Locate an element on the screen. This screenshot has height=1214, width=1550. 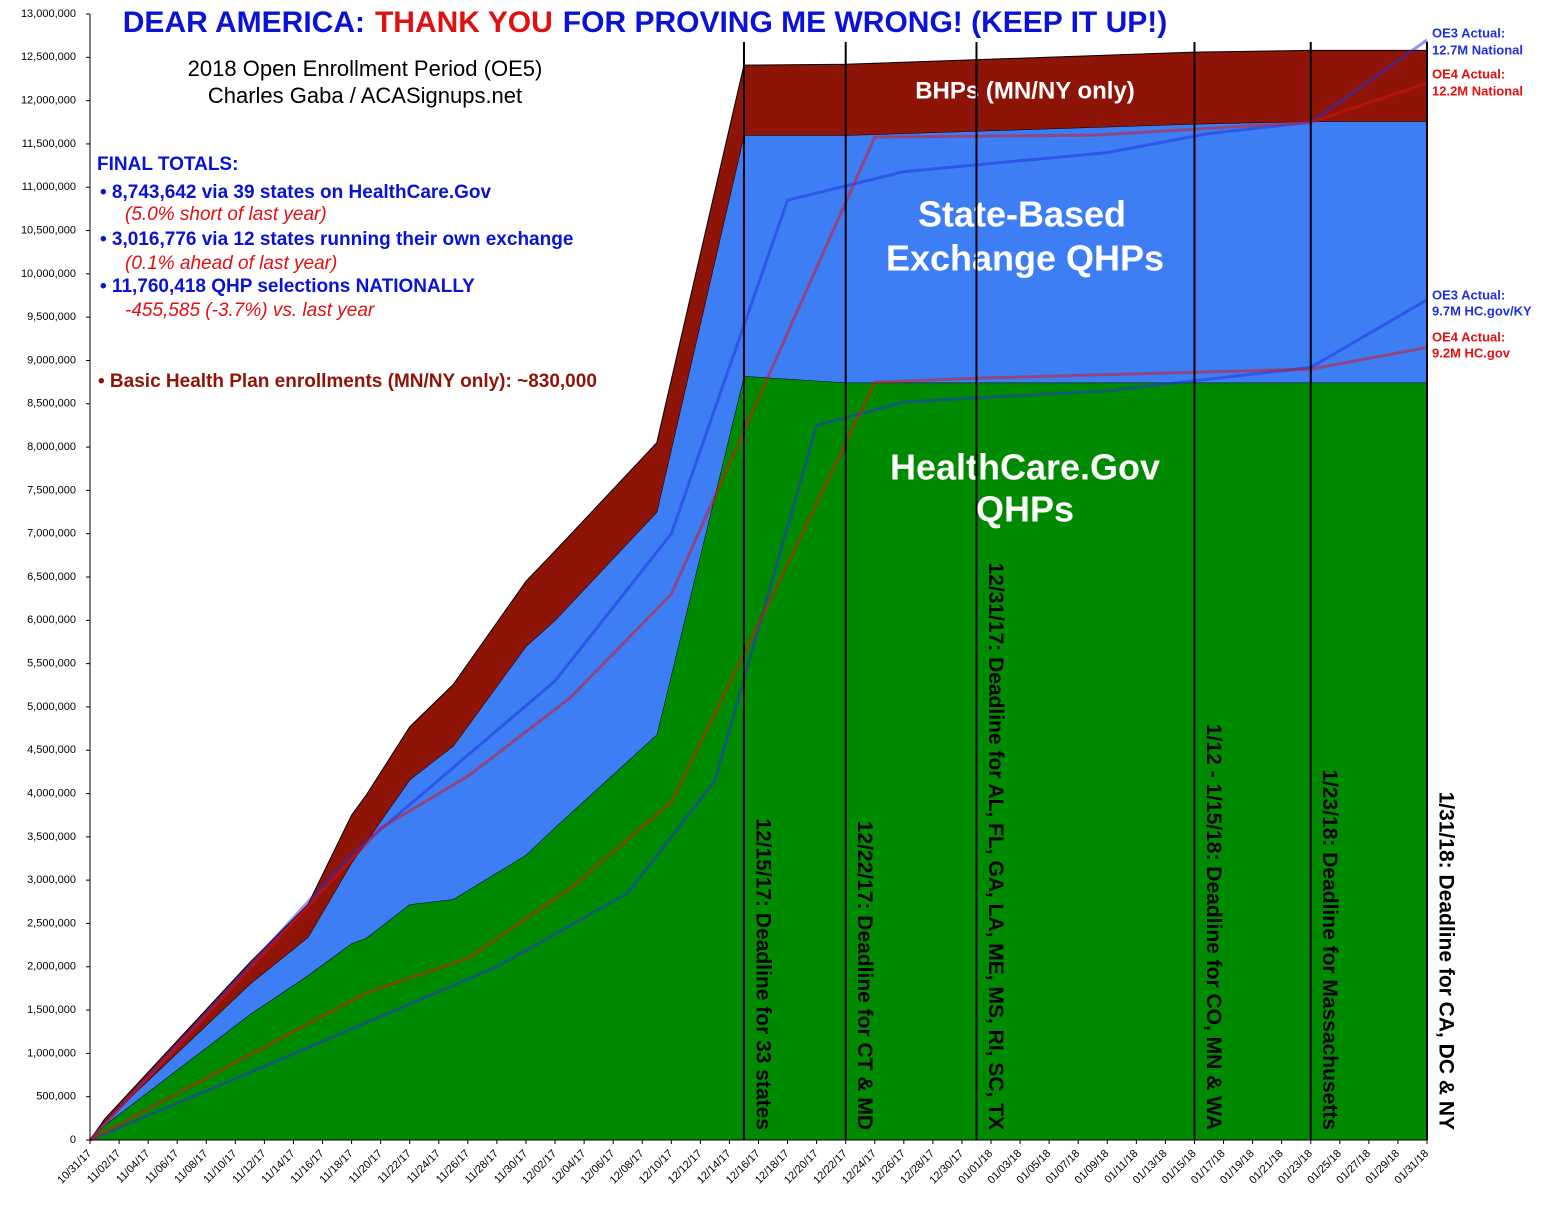
y-tick-label: 4,500,000 is located at coordinates (51, 750).